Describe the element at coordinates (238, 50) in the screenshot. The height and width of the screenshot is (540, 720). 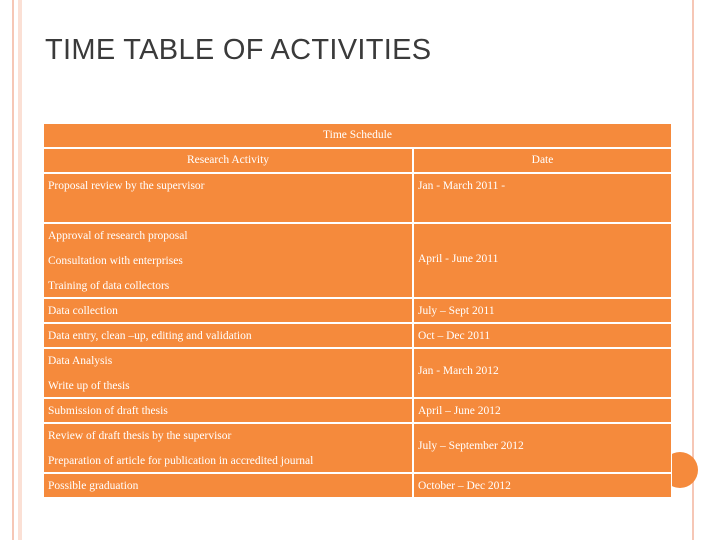
I see `slide-title: TIME TABLE OF ACTIVITIES` at that location.